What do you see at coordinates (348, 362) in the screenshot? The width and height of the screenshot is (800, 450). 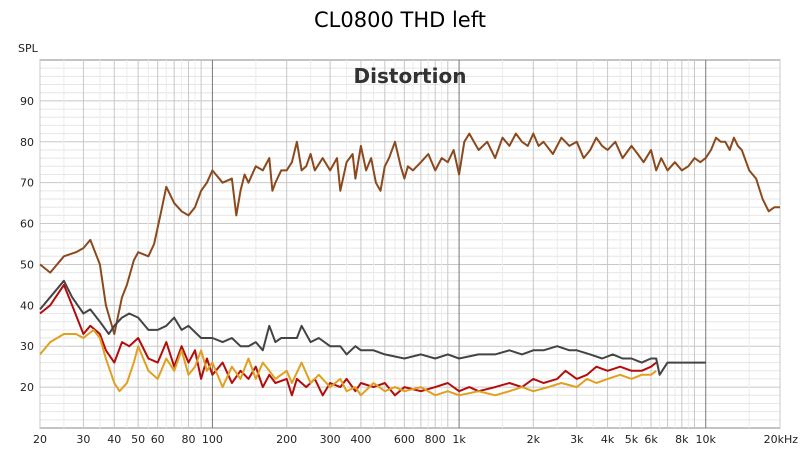 I see `series-line-h3` at bounding box center [348, 362].